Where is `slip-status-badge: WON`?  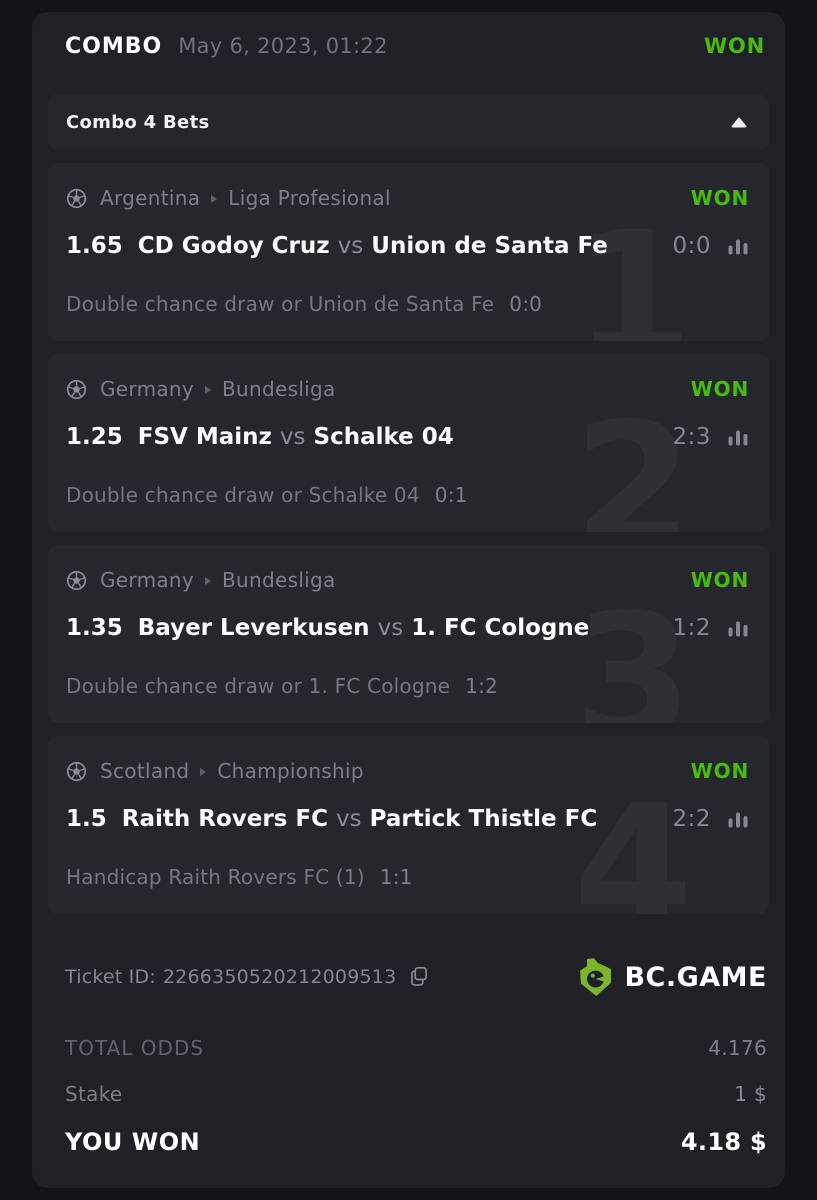
slip-status-badge: WON is located at coordinates (734, 46).